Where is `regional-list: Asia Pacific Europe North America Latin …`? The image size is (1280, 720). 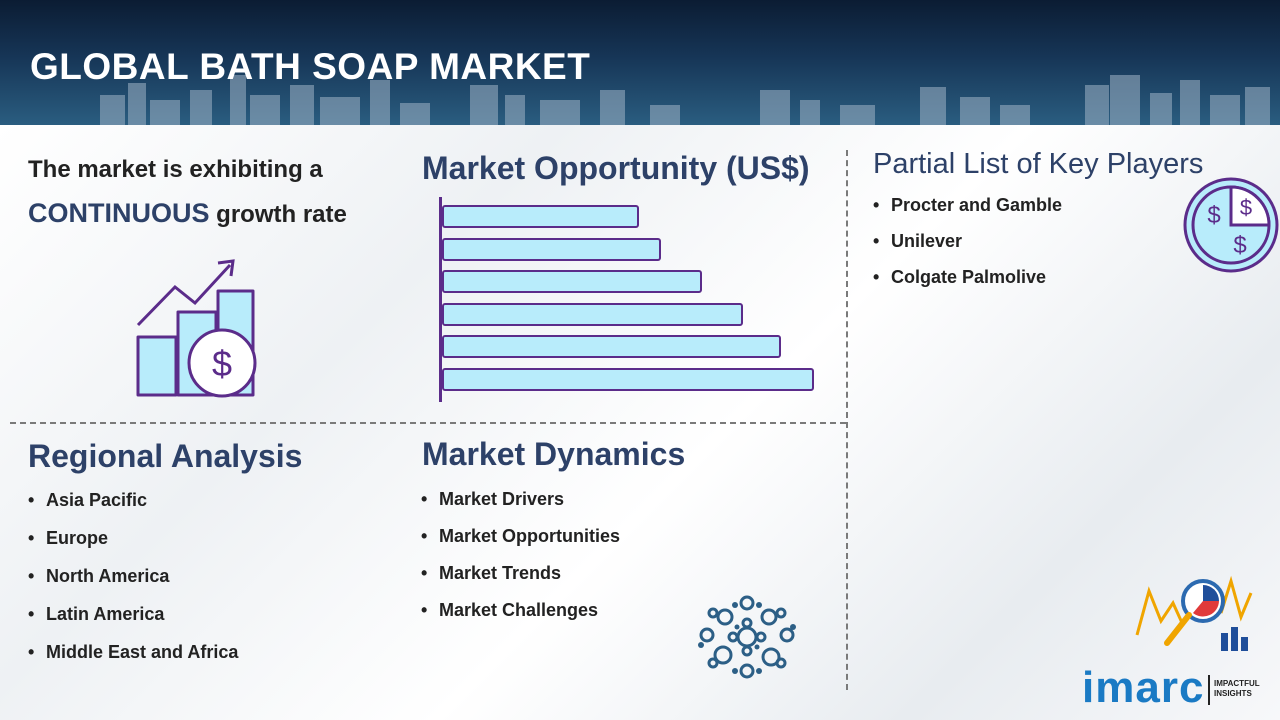
regional-list: Asia Pacific Europe North America Latin … is located at coordinates (133, 576).